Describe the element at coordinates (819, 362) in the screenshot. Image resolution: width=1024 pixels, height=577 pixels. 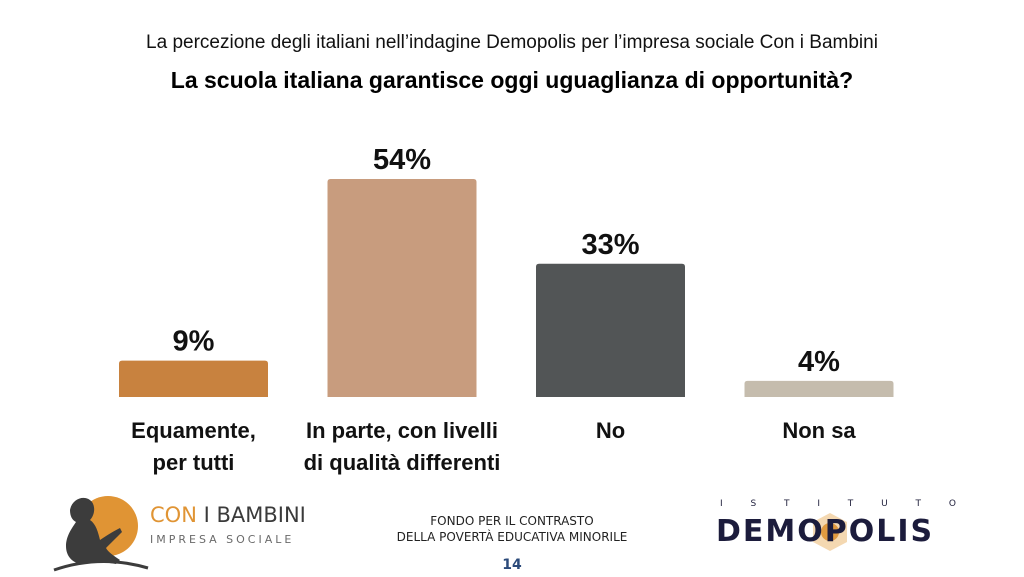
I see `value-label: 4%` at that location.